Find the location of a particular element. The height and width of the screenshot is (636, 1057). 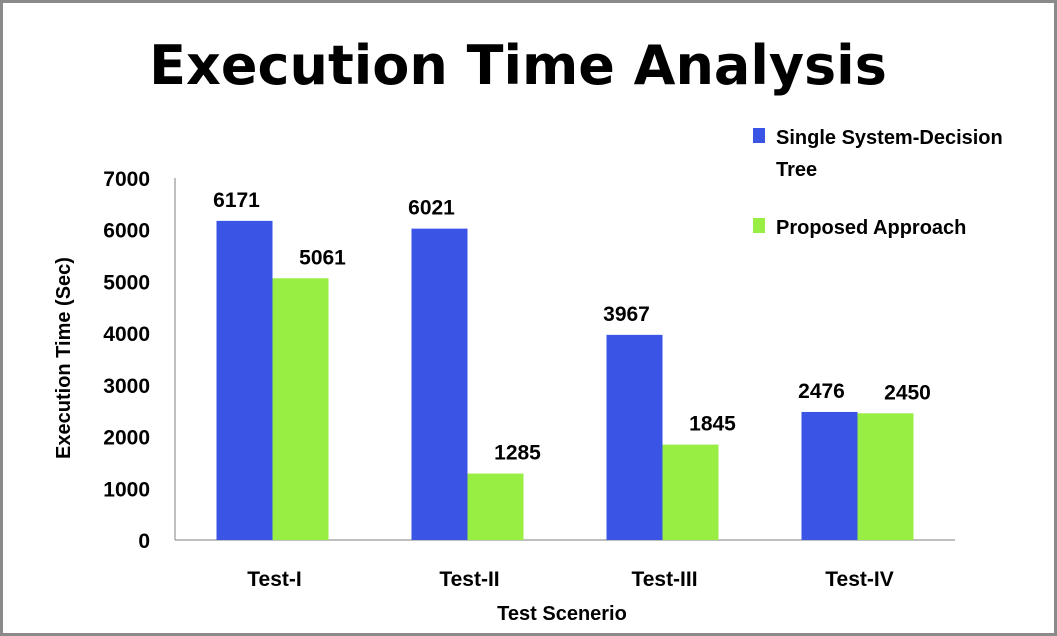

bar-proposed-test-iii is located at coordinates (690, 492).